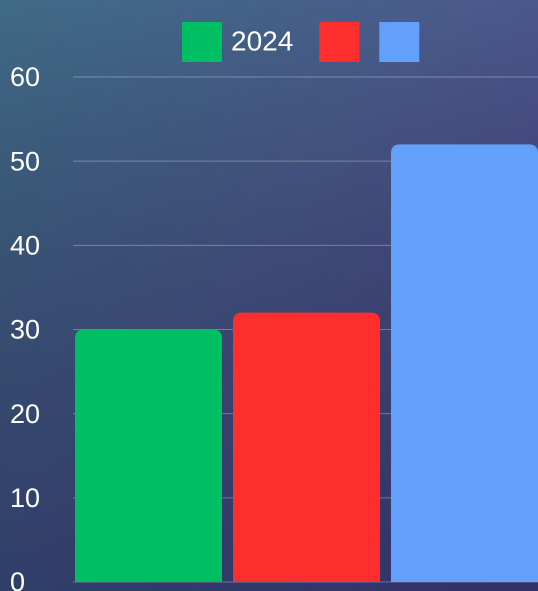 The image size is (538, 591). What do you see at coordinates (25, 161) in the screenshot?
I see `y-tick-label: 50` at bounding box center [25, 161].